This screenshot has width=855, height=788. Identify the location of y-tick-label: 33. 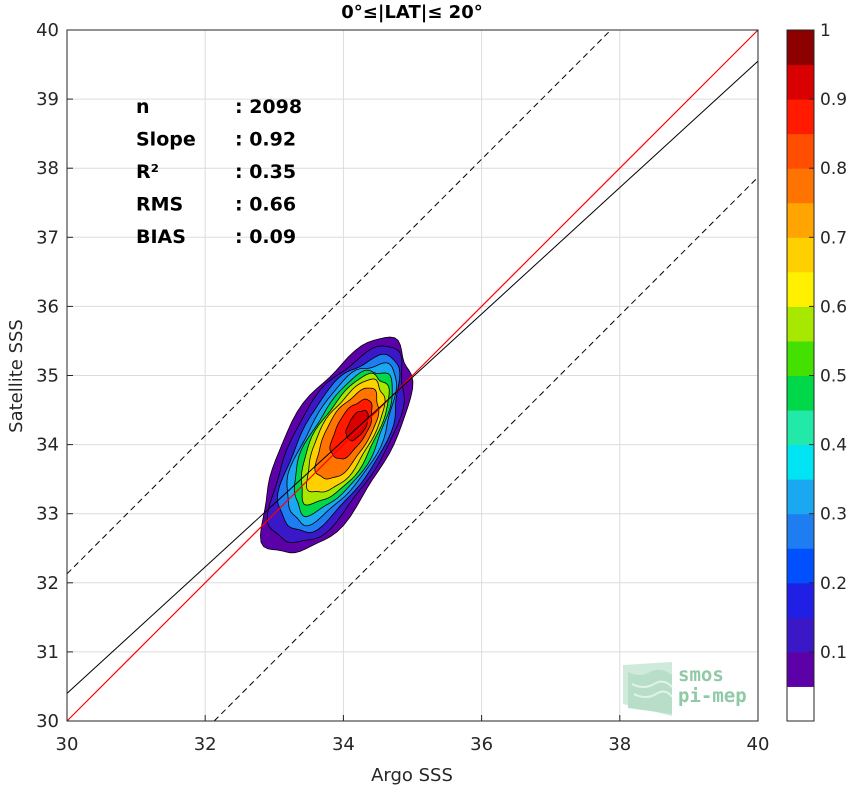
(47, 514).